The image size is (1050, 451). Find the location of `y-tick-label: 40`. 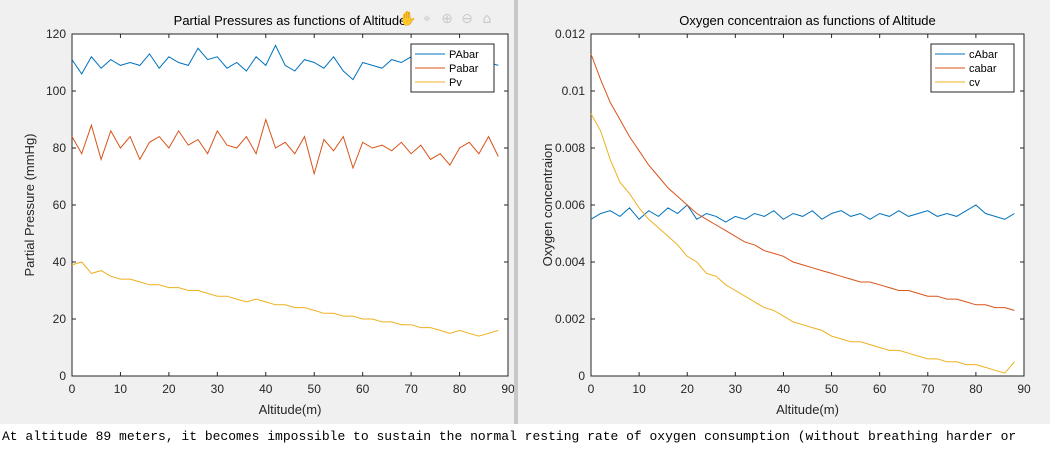

y-tick-label: 40 is located at coordinates (60, 262).